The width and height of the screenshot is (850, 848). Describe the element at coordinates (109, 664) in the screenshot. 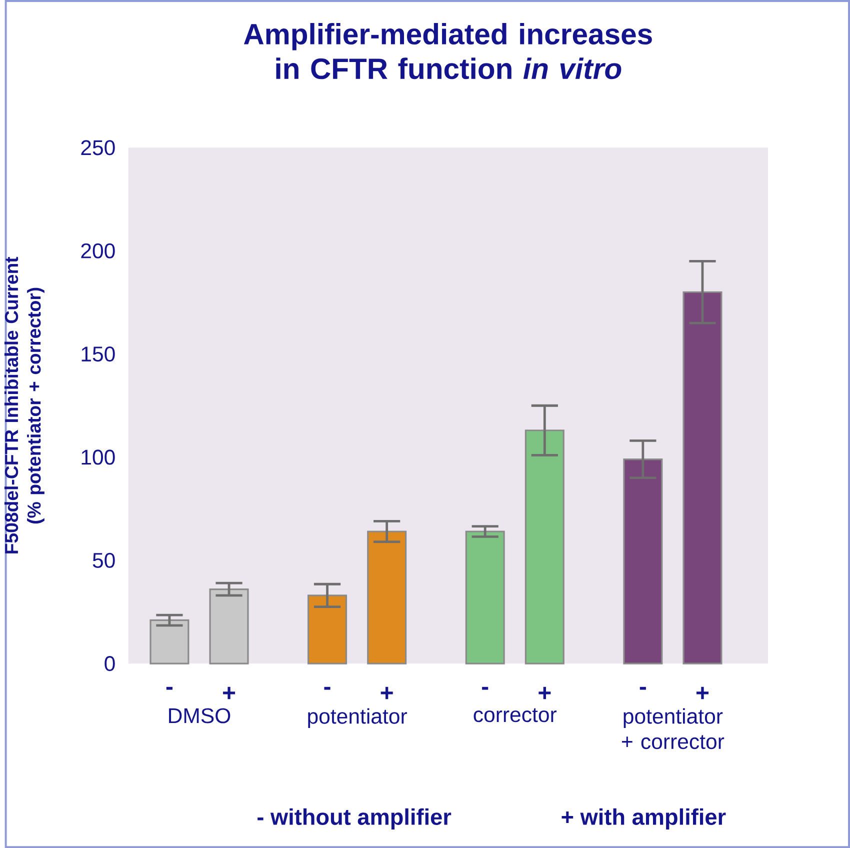

I see `y-tick-label: 0` at that location.